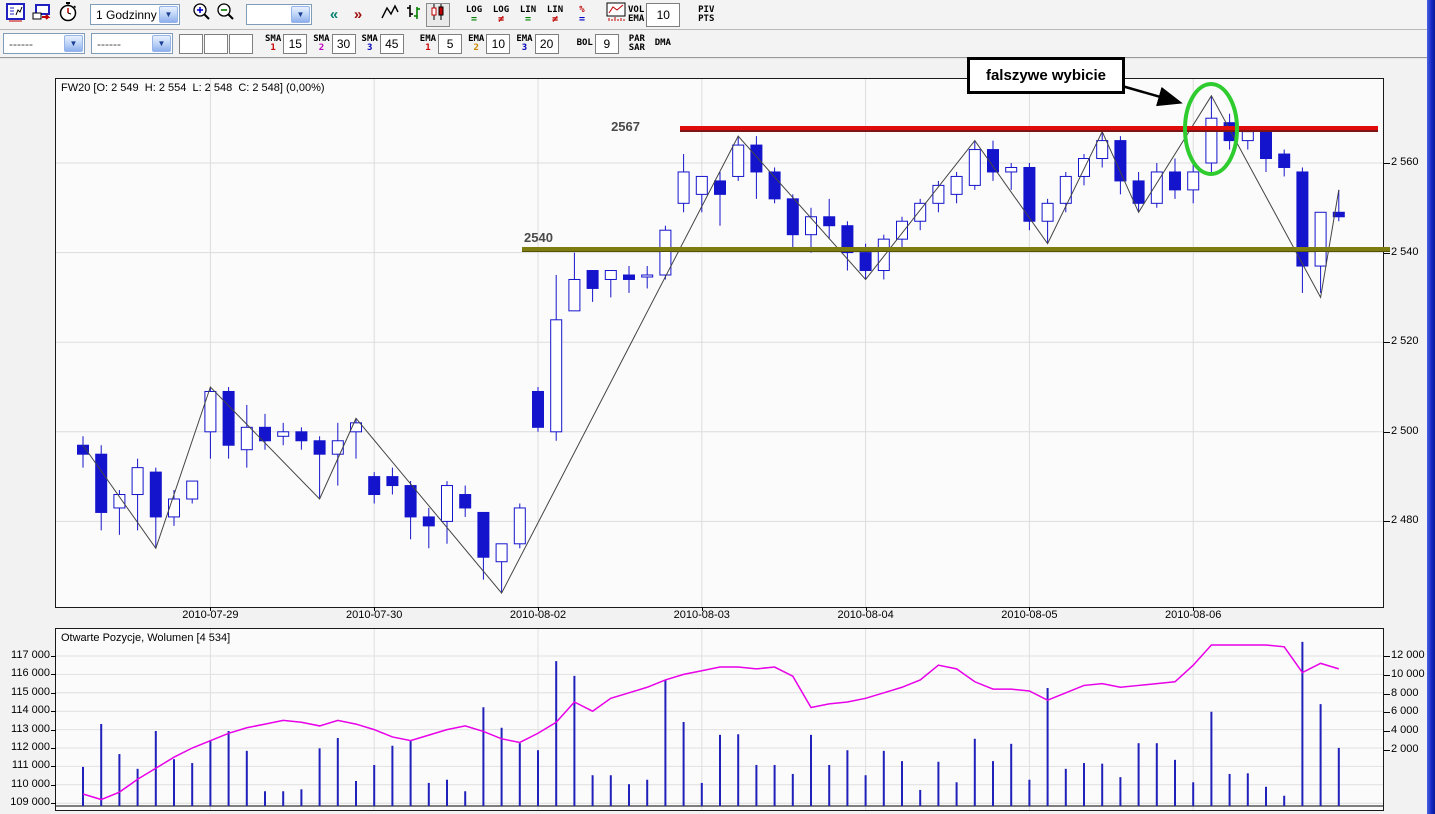 The height and width of the screenshot is (814, 1435). I want to click on report-chart-icon, so click(15, 14).